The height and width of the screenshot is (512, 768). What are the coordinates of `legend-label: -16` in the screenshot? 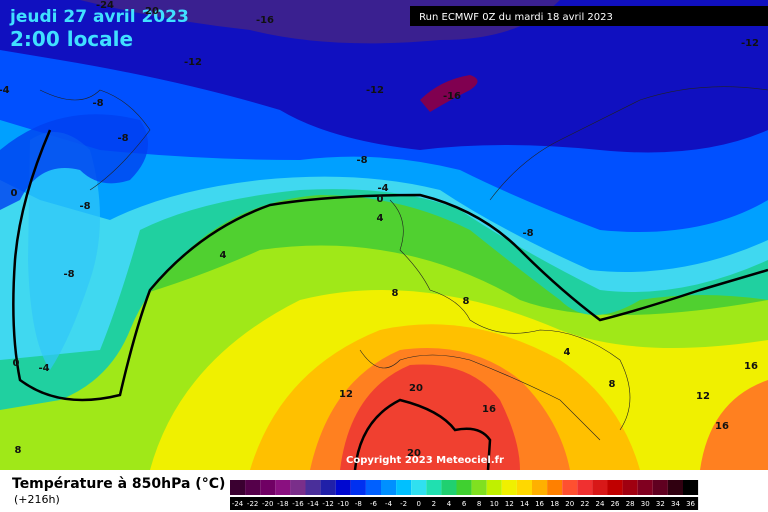 It's located at (298, 504).